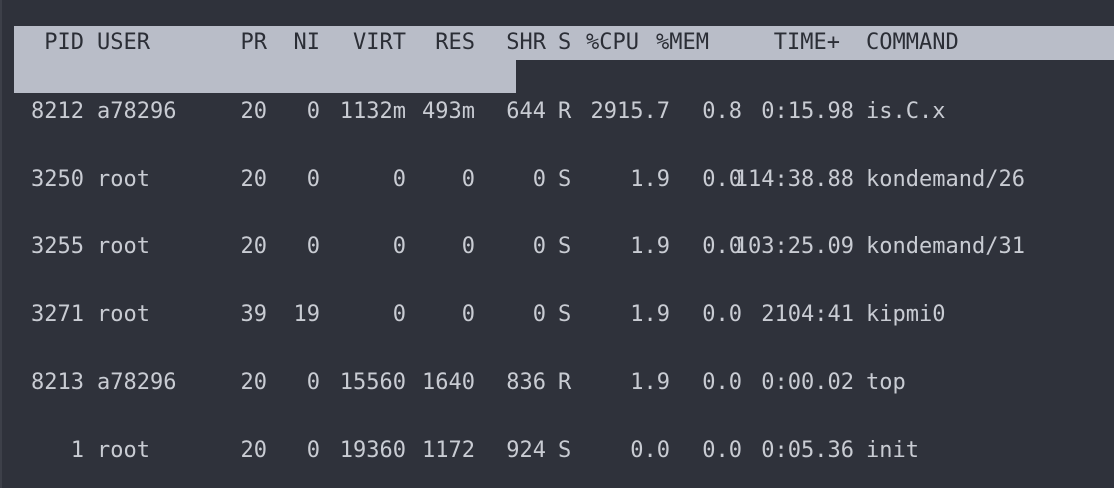 Image resolution: width=1114 pixels, height=488 pixels. I want to click on process-command: kipmi0, so click(906, 314).